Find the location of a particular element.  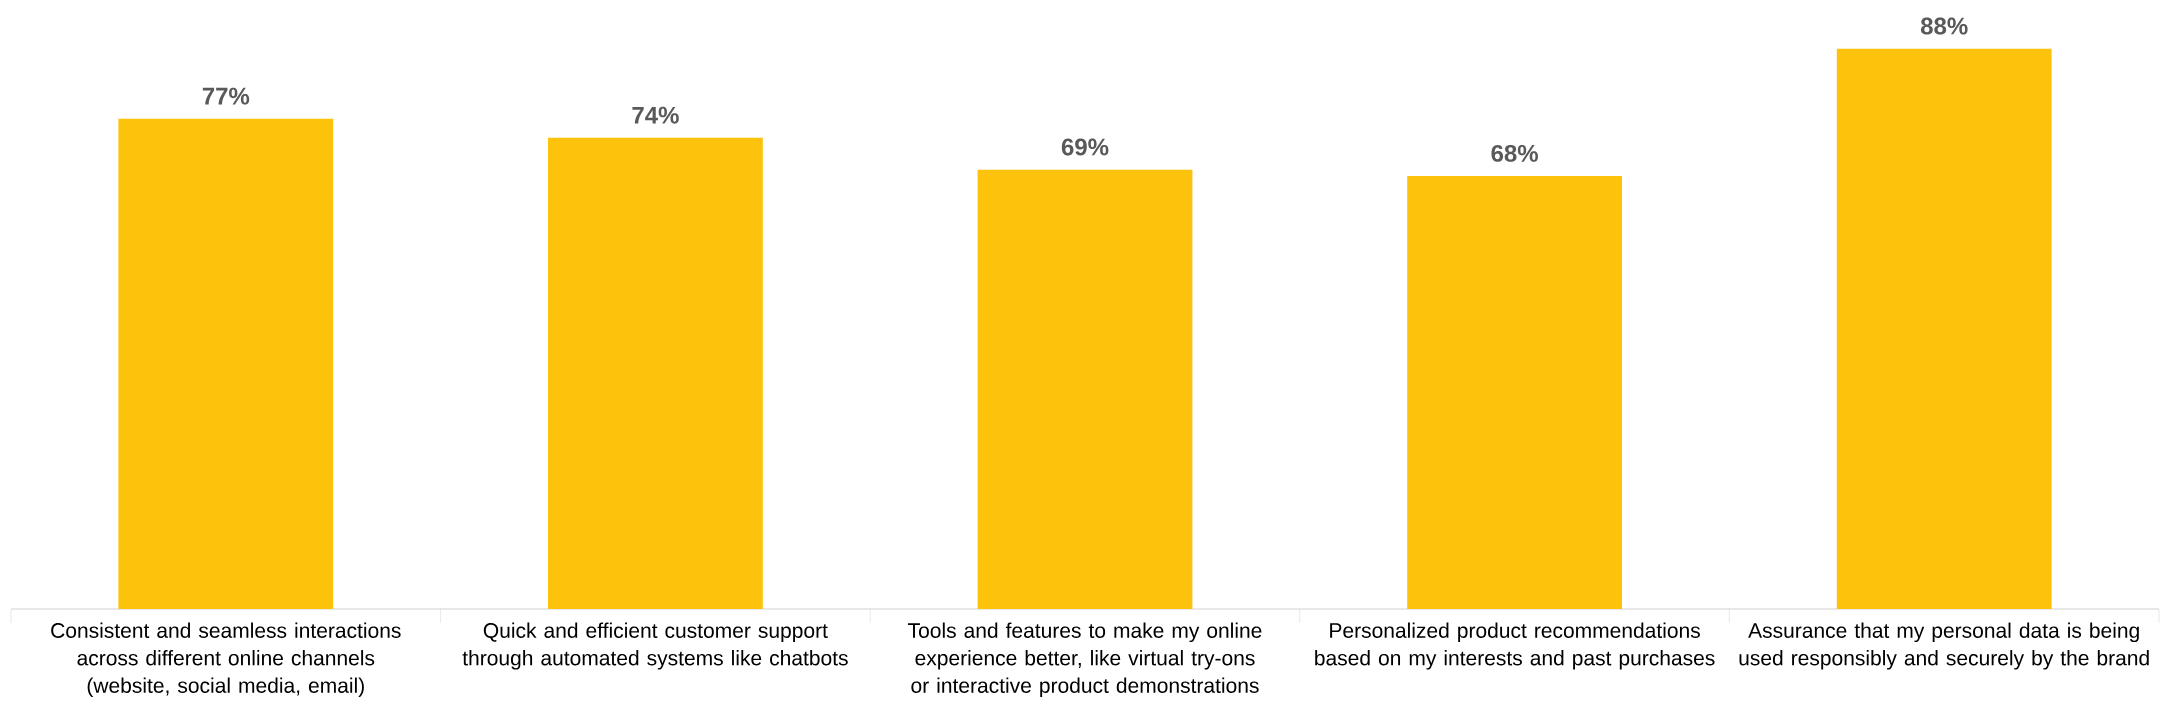

x-tick-label: Personalized product recommendations based on my interests and past purchases is located at coordinates (1515, 646).